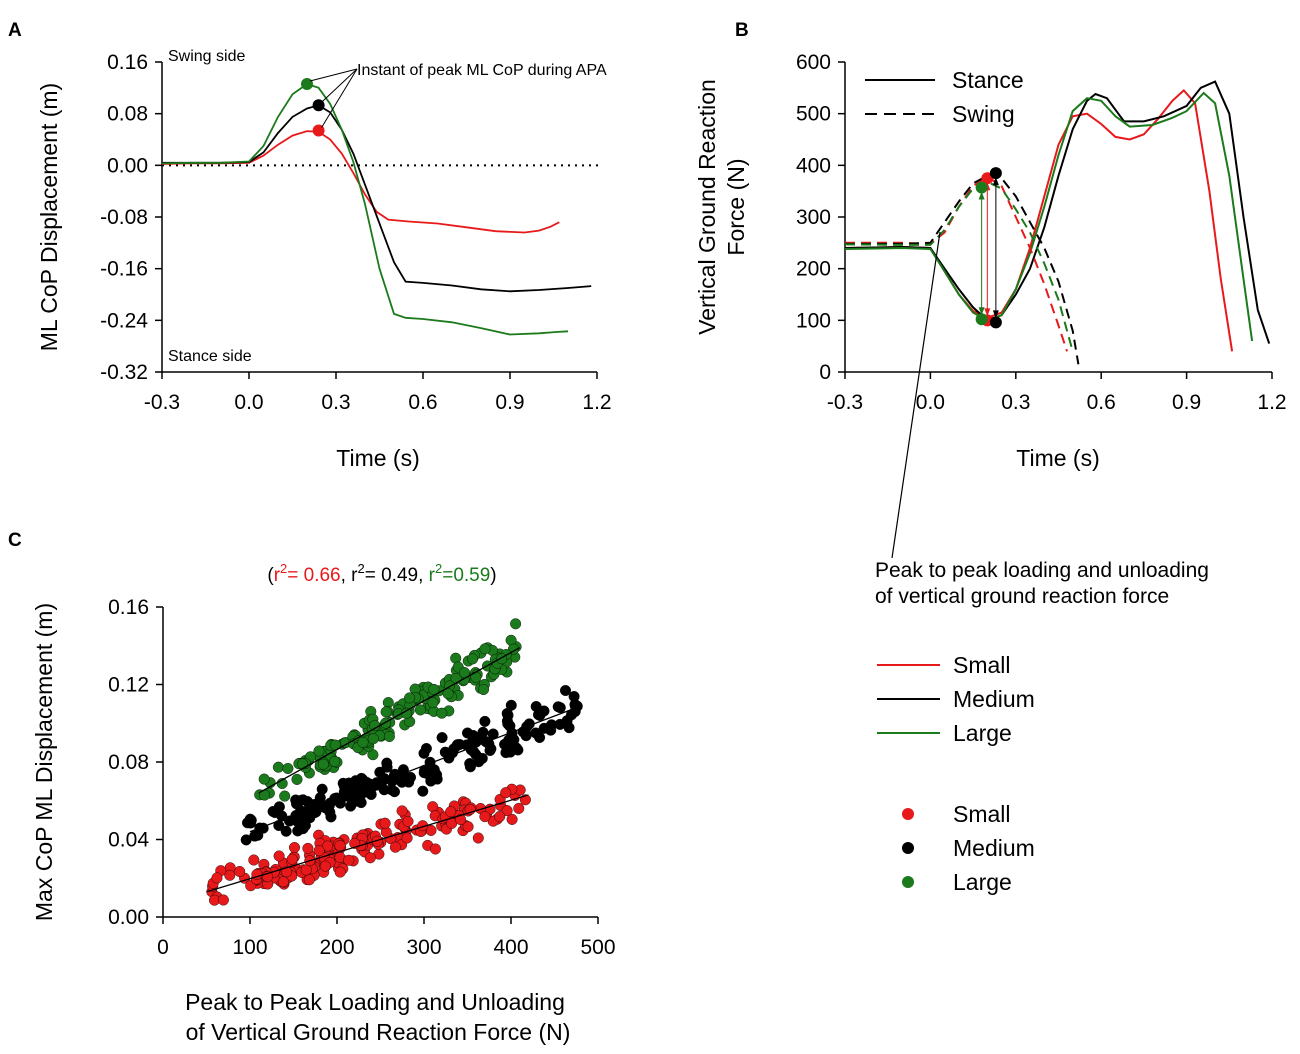 The height and width of the screenshot is (1054, 1300). Describe the element at coordinates (930, 402) in the screenshot. I see `x-tick-label: 0.0` at that location.